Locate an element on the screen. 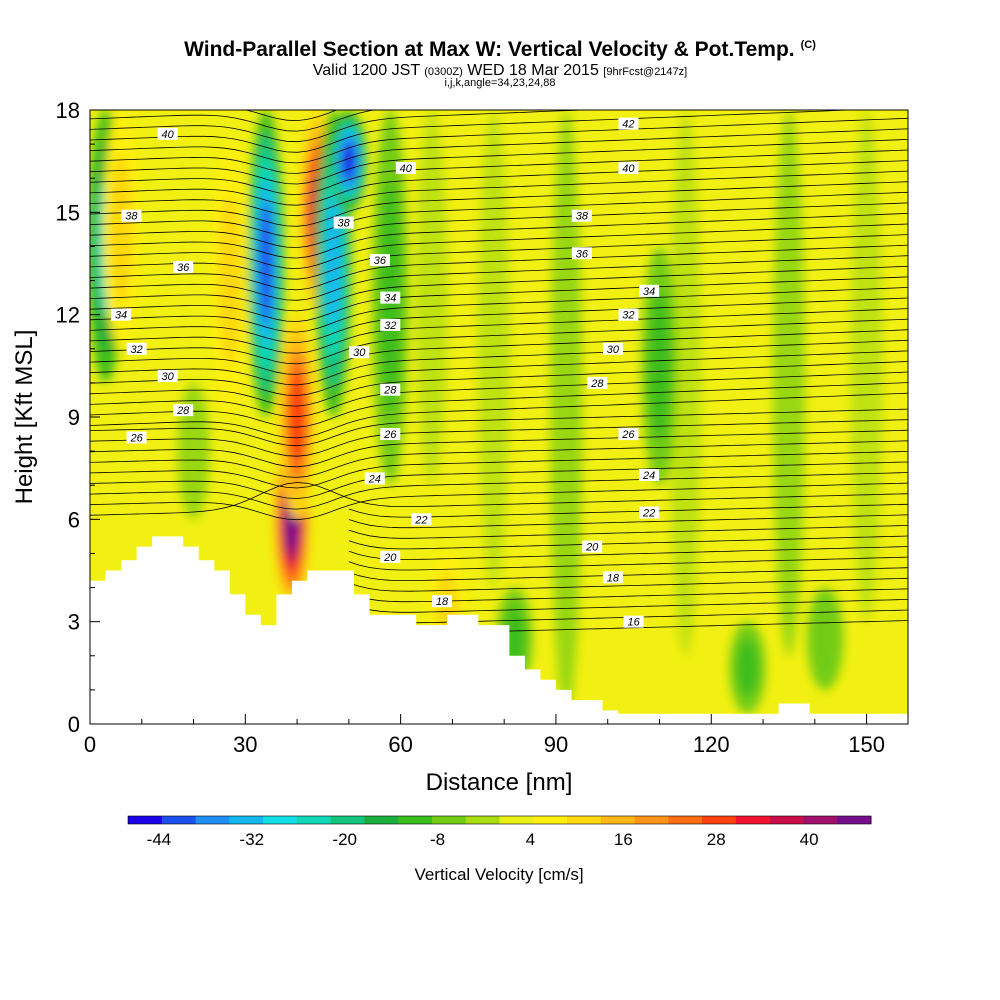 The image size is (1000, 1000). svg-text: 22 is located at coordinates (648, 514).